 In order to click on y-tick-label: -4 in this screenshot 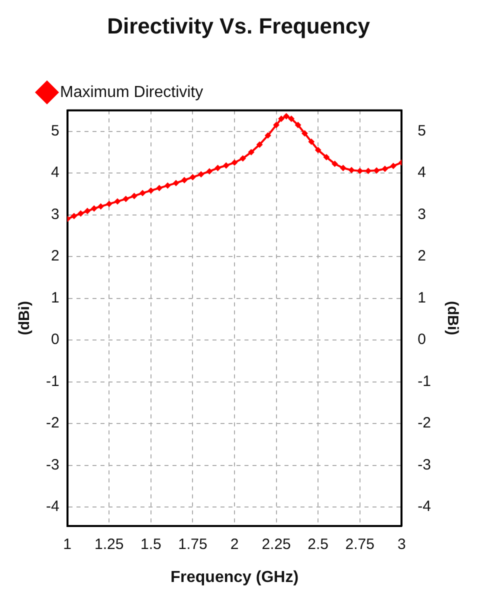, I will do `click(53, 507)`.